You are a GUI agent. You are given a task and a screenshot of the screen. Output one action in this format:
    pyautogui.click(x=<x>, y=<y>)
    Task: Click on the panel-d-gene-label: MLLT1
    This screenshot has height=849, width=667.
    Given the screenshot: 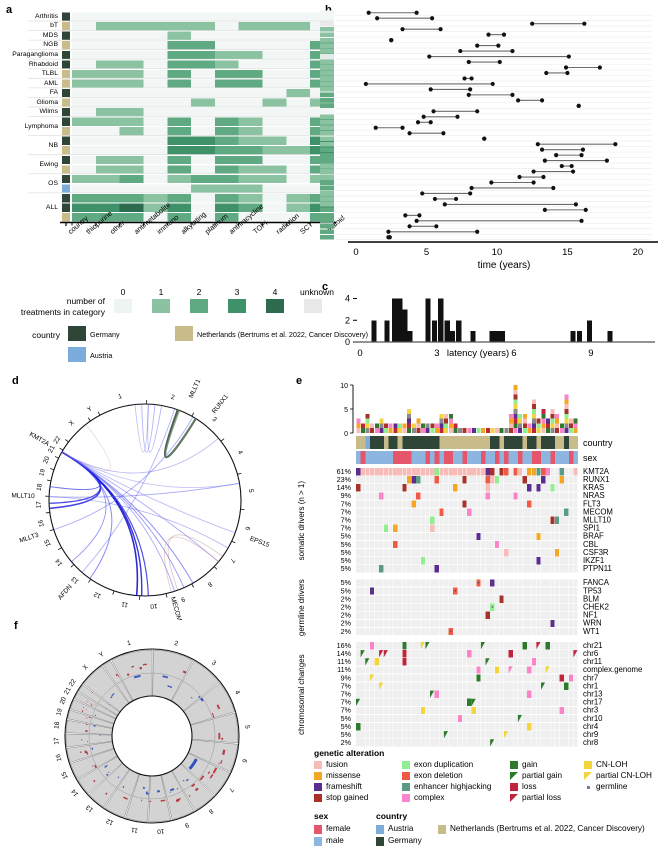 What is the action you would take?
    pyautogui.click(x=195, y=389)
    